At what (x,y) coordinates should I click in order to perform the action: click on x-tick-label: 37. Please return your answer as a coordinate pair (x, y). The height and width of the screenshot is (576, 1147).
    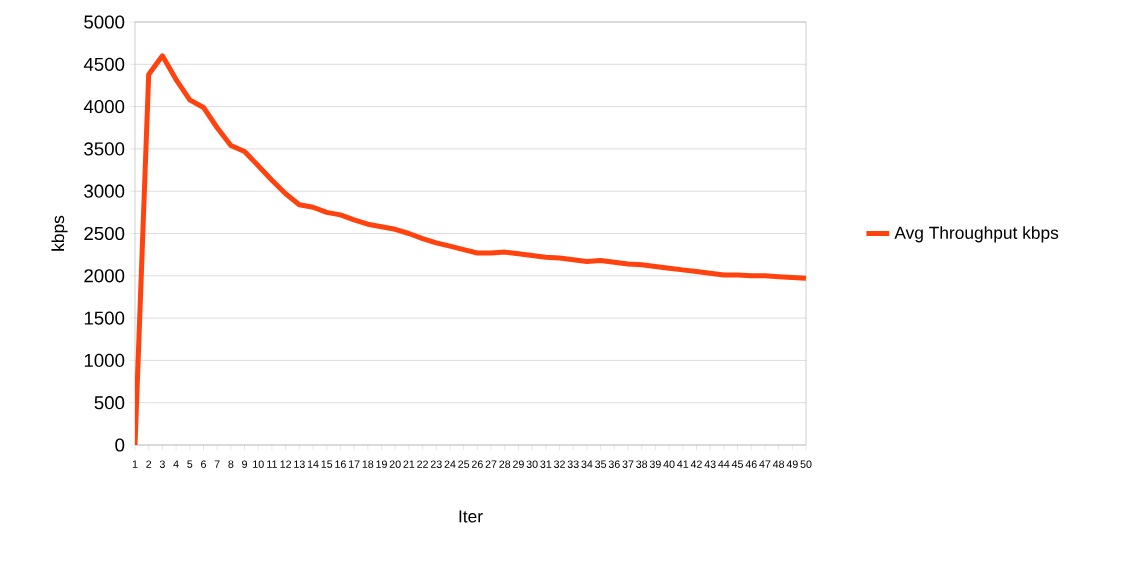
    Looking at the image, I should click on (628, 464).